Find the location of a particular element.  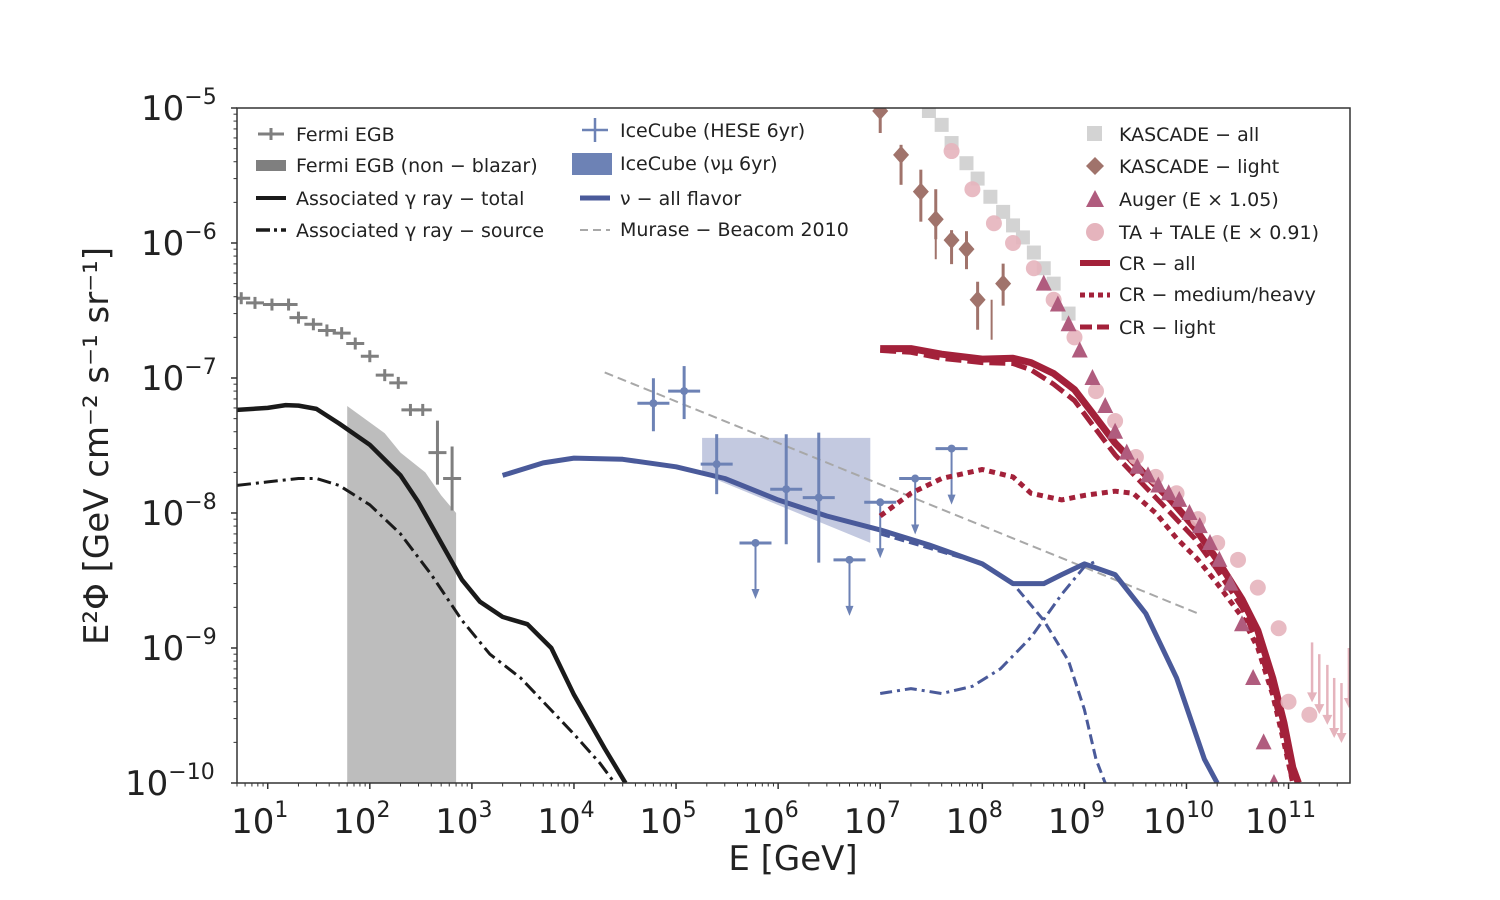

legend-label: CR − light is located at coordinates (1167, 328).